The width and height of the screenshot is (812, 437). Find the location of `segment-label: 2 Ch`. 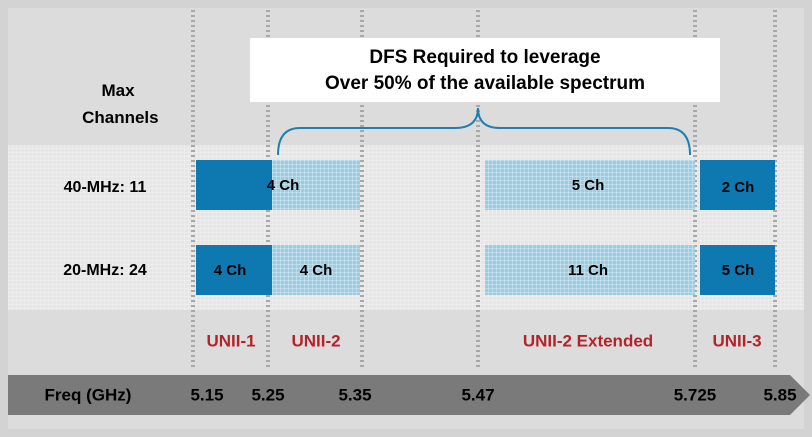

segment-label: 2 Ch is located at coordinates (738, 187).